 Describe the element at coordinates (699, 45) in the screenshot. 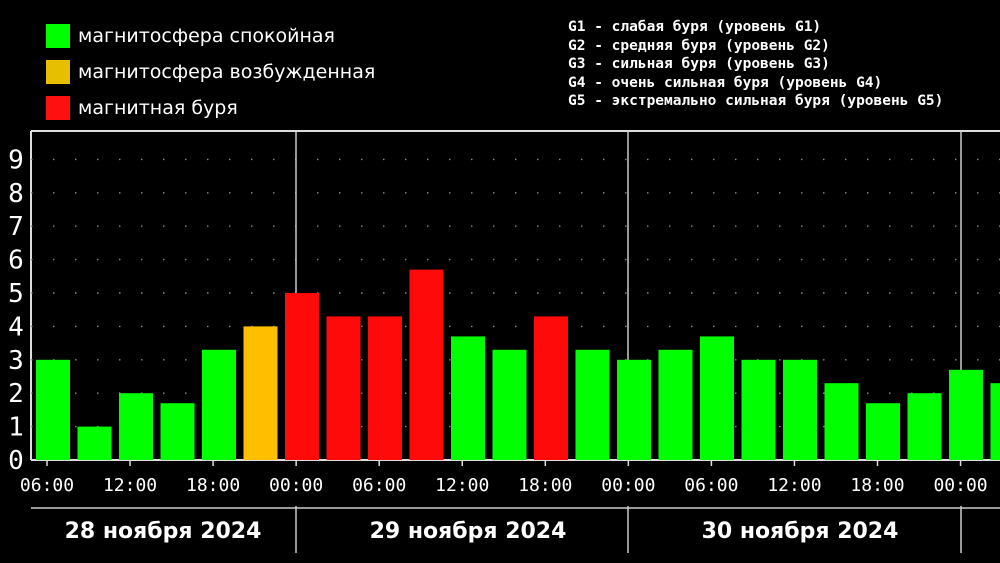

I see `storm-level-g2: G2 - средняя буря (уровень G2)` at that location.